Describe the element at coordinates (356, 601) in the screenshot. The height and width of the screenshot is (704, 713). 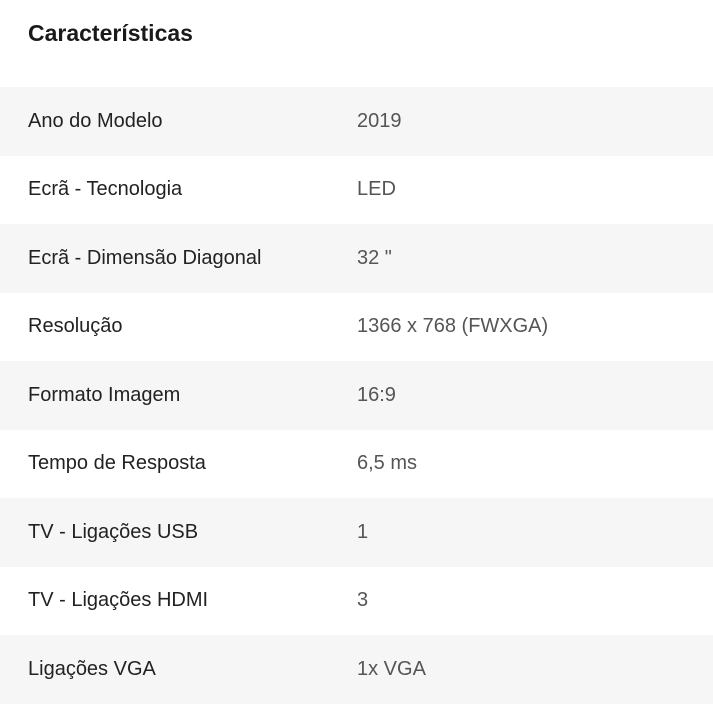
I see `spec-row: TV - Ligações HDMI 3` at that location.